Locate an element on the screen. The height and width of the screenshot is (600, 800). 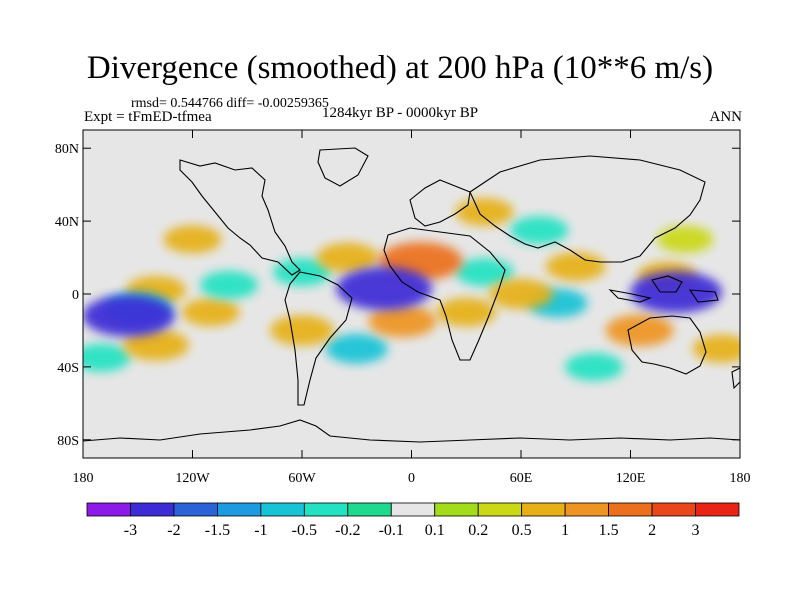
y-tick-label: 80N is located at coordinates (67, 149).